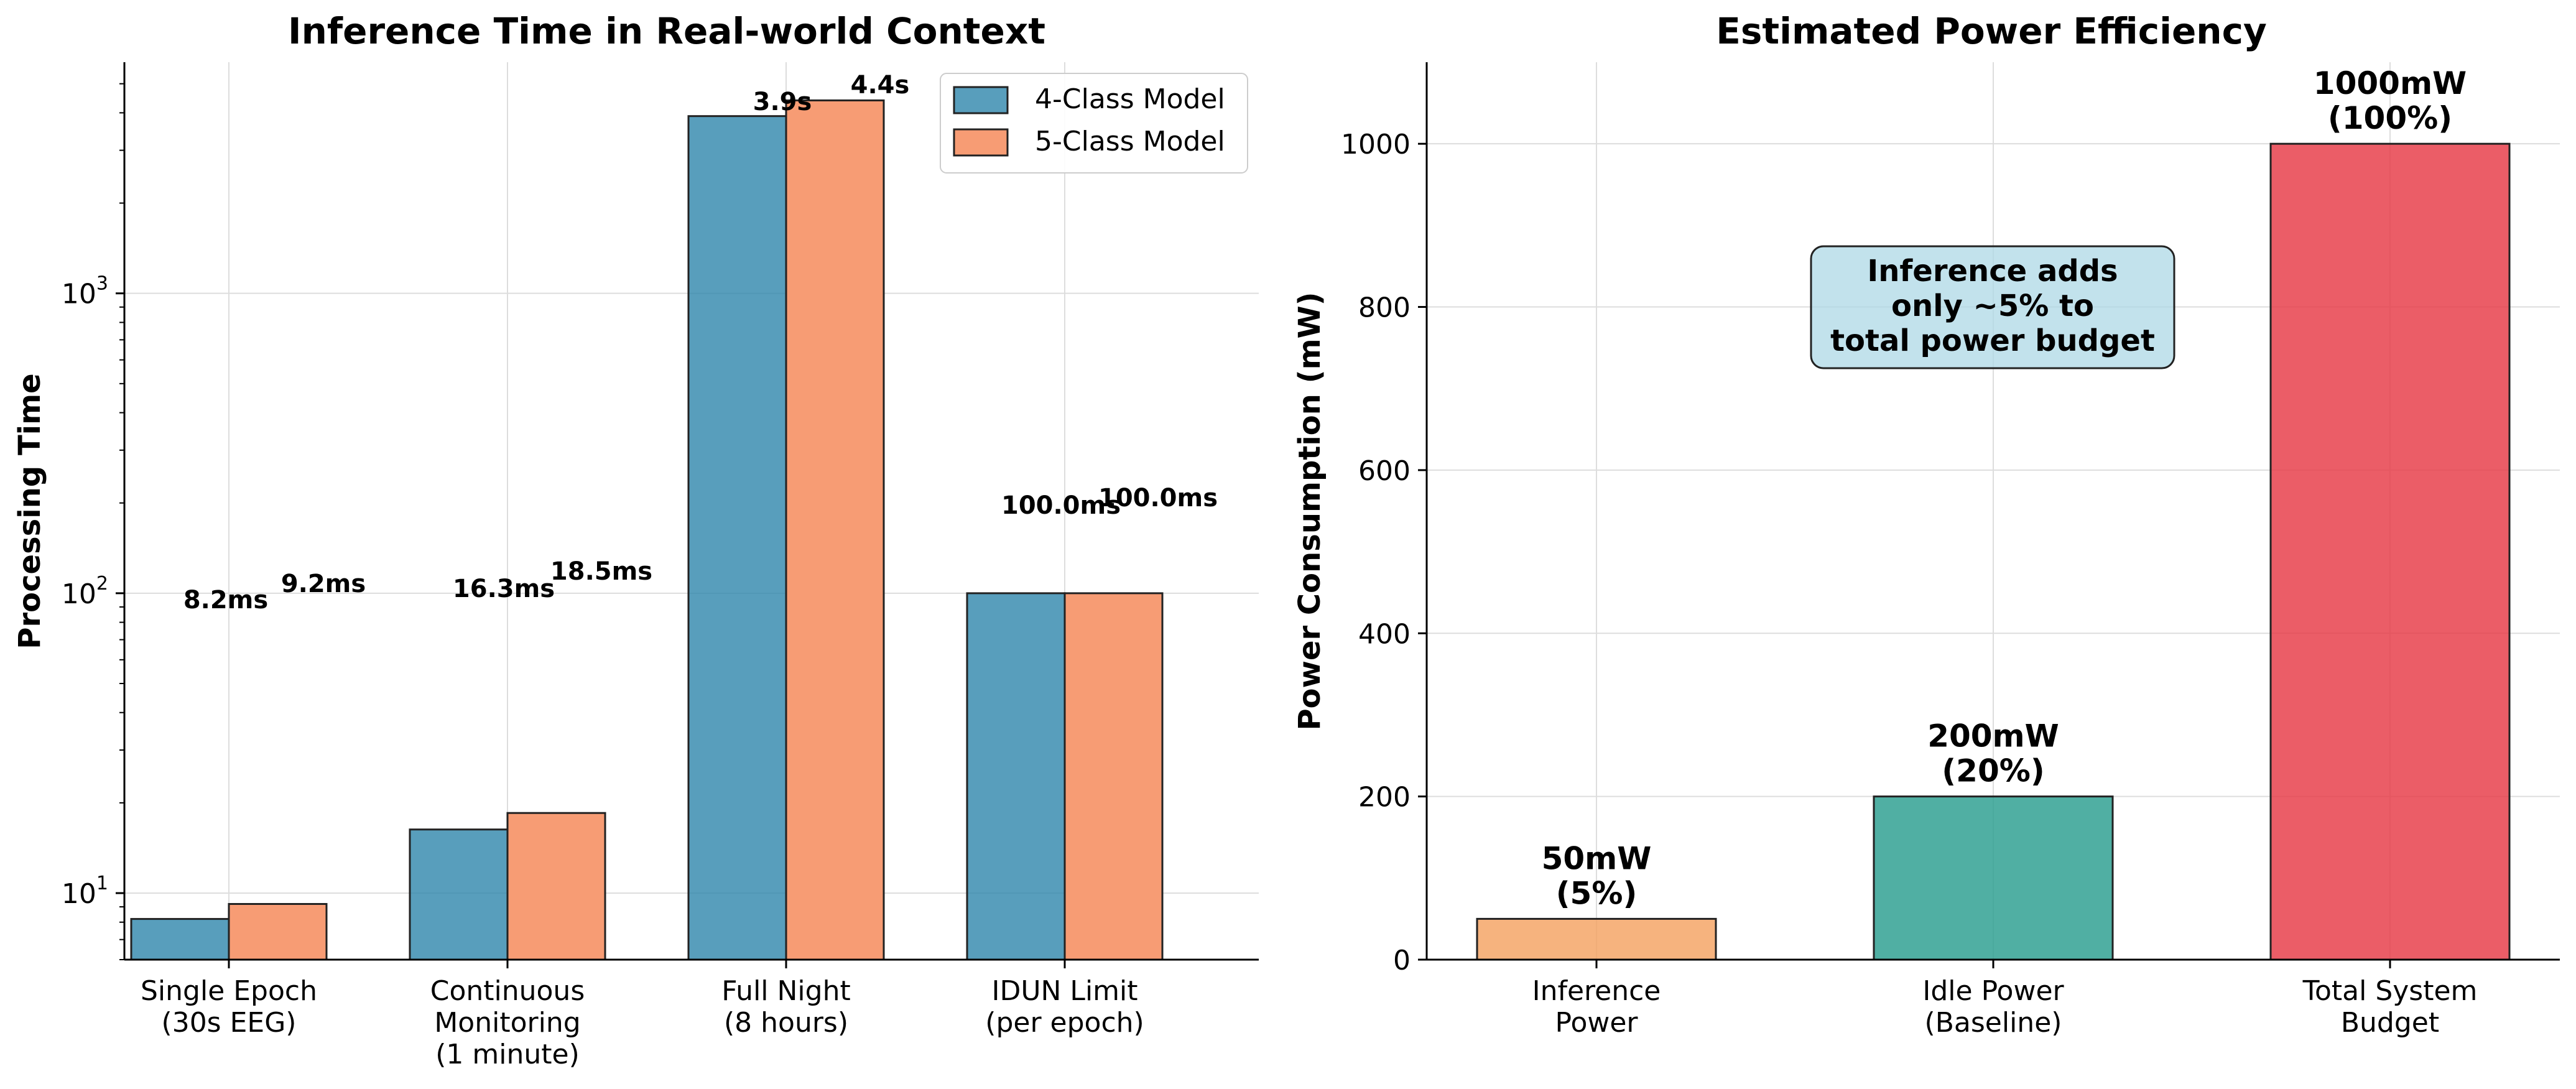 Image resolution: width=2576 pixels, height=1089 pixels. I want to click on y-tick-label: 10¹, so click(85, 891).